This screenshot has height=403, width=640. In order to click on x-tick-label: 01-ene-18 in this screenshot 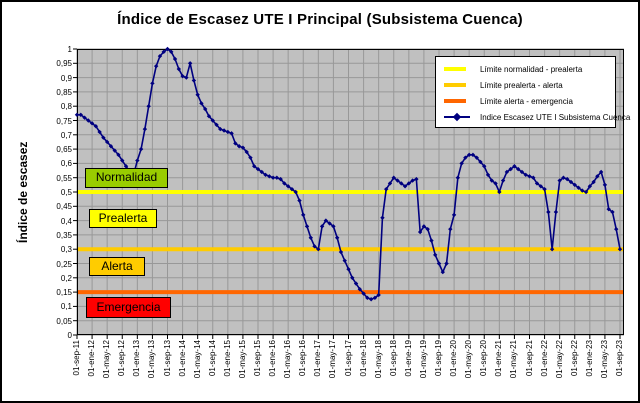, I will do `click(363, 358)`.